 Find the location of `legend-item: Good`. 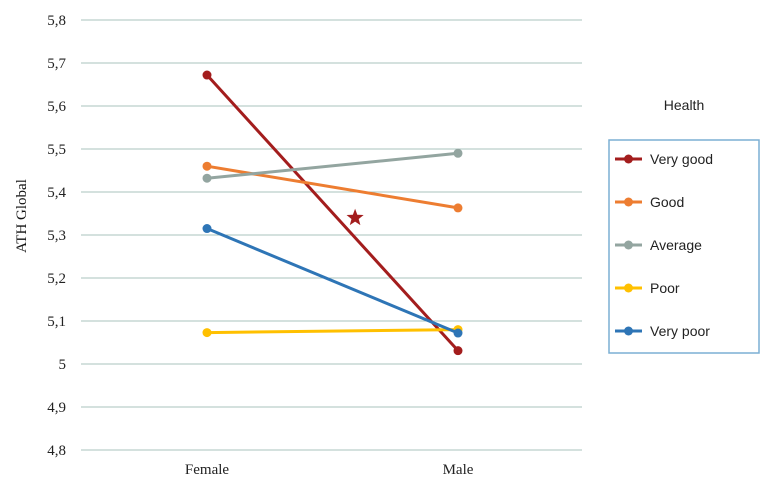

legend-item: Good is located at coordinates (649, 202).